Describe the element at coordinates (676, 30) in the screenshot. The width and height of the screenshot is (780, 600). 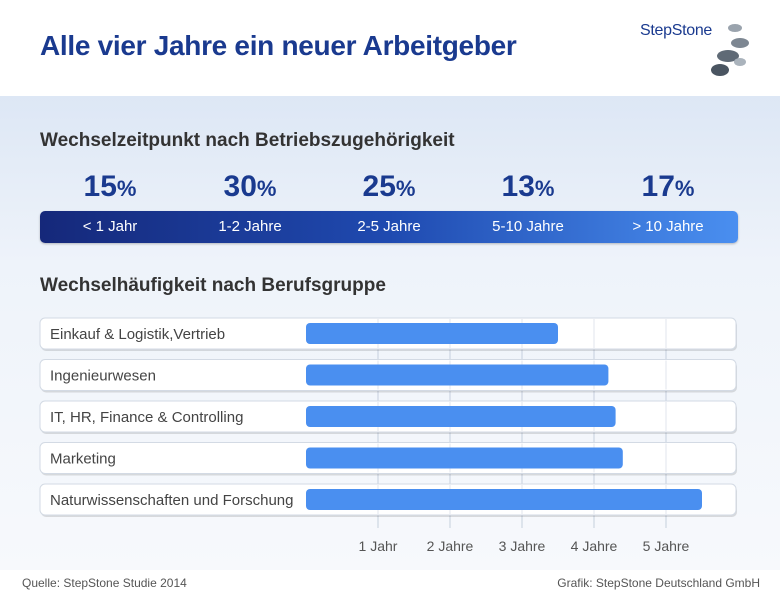
I see `logo-text: StepStone` at that location.